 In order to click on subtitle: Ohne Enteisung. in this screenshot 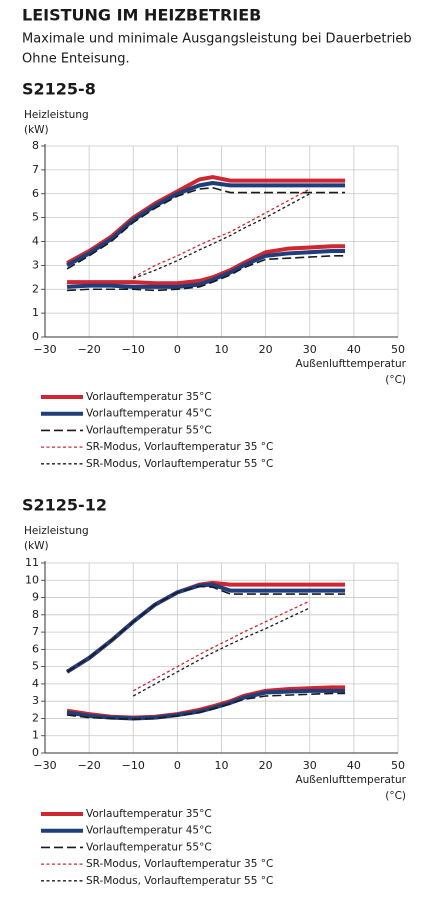, I will do `click(76, 59)`.